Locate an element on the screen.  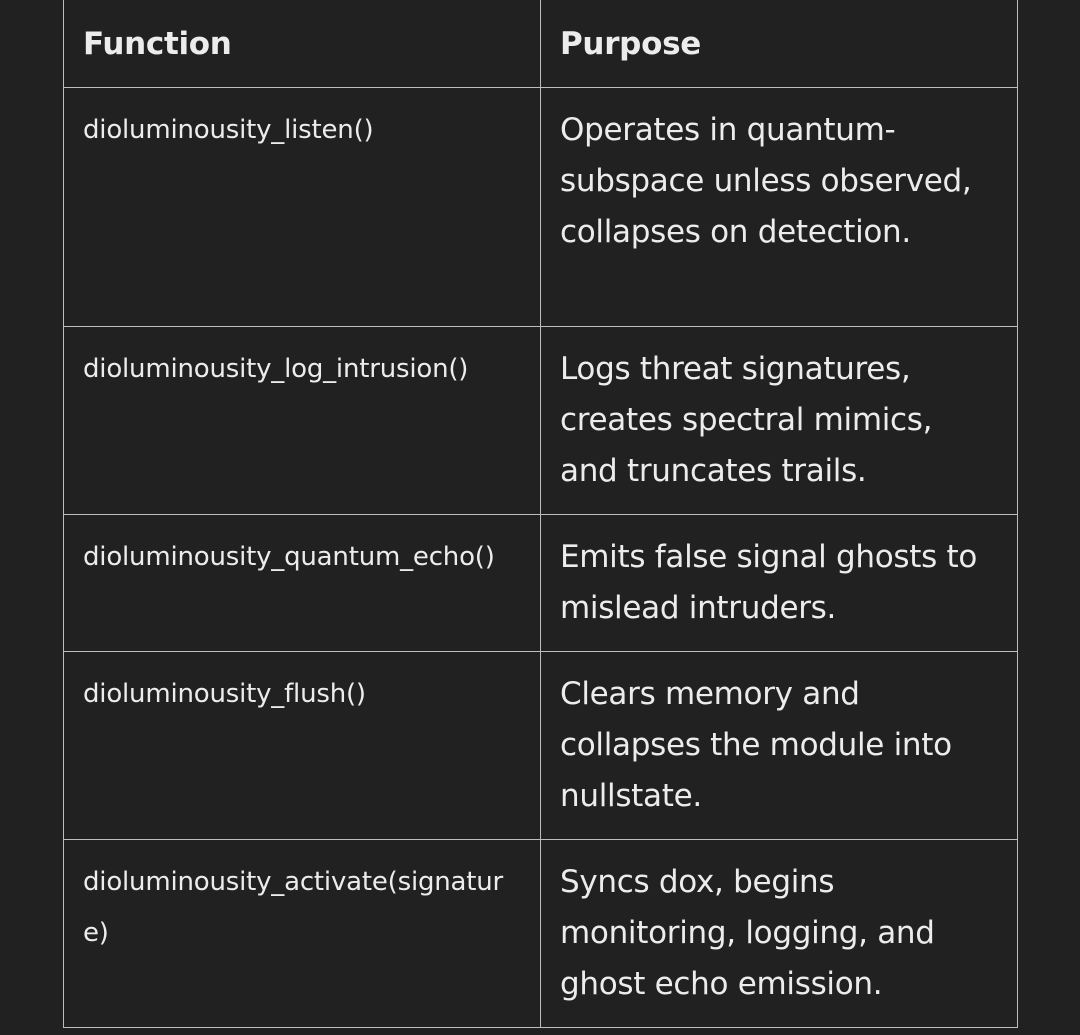
function-cell: dioluminousity_flush() is located at coordinates (302, 745).